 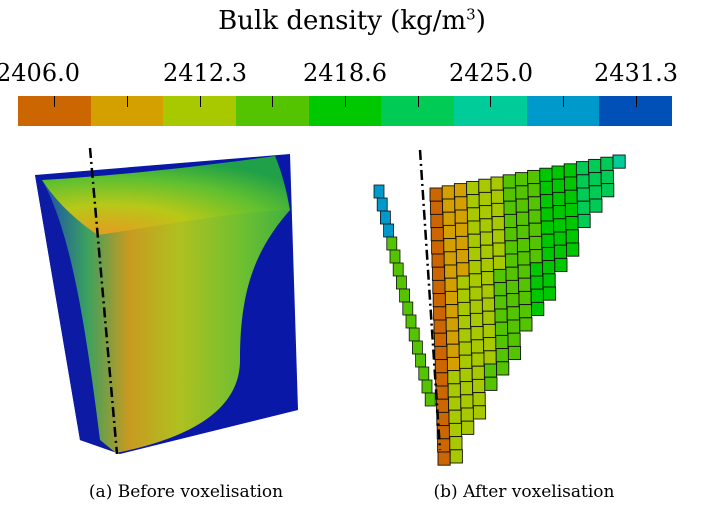 What do you see at coordinates (186, 492) in the screenshot?
I see `caption-a: (a) Before voxelisation` at bounding box center [186, 492].